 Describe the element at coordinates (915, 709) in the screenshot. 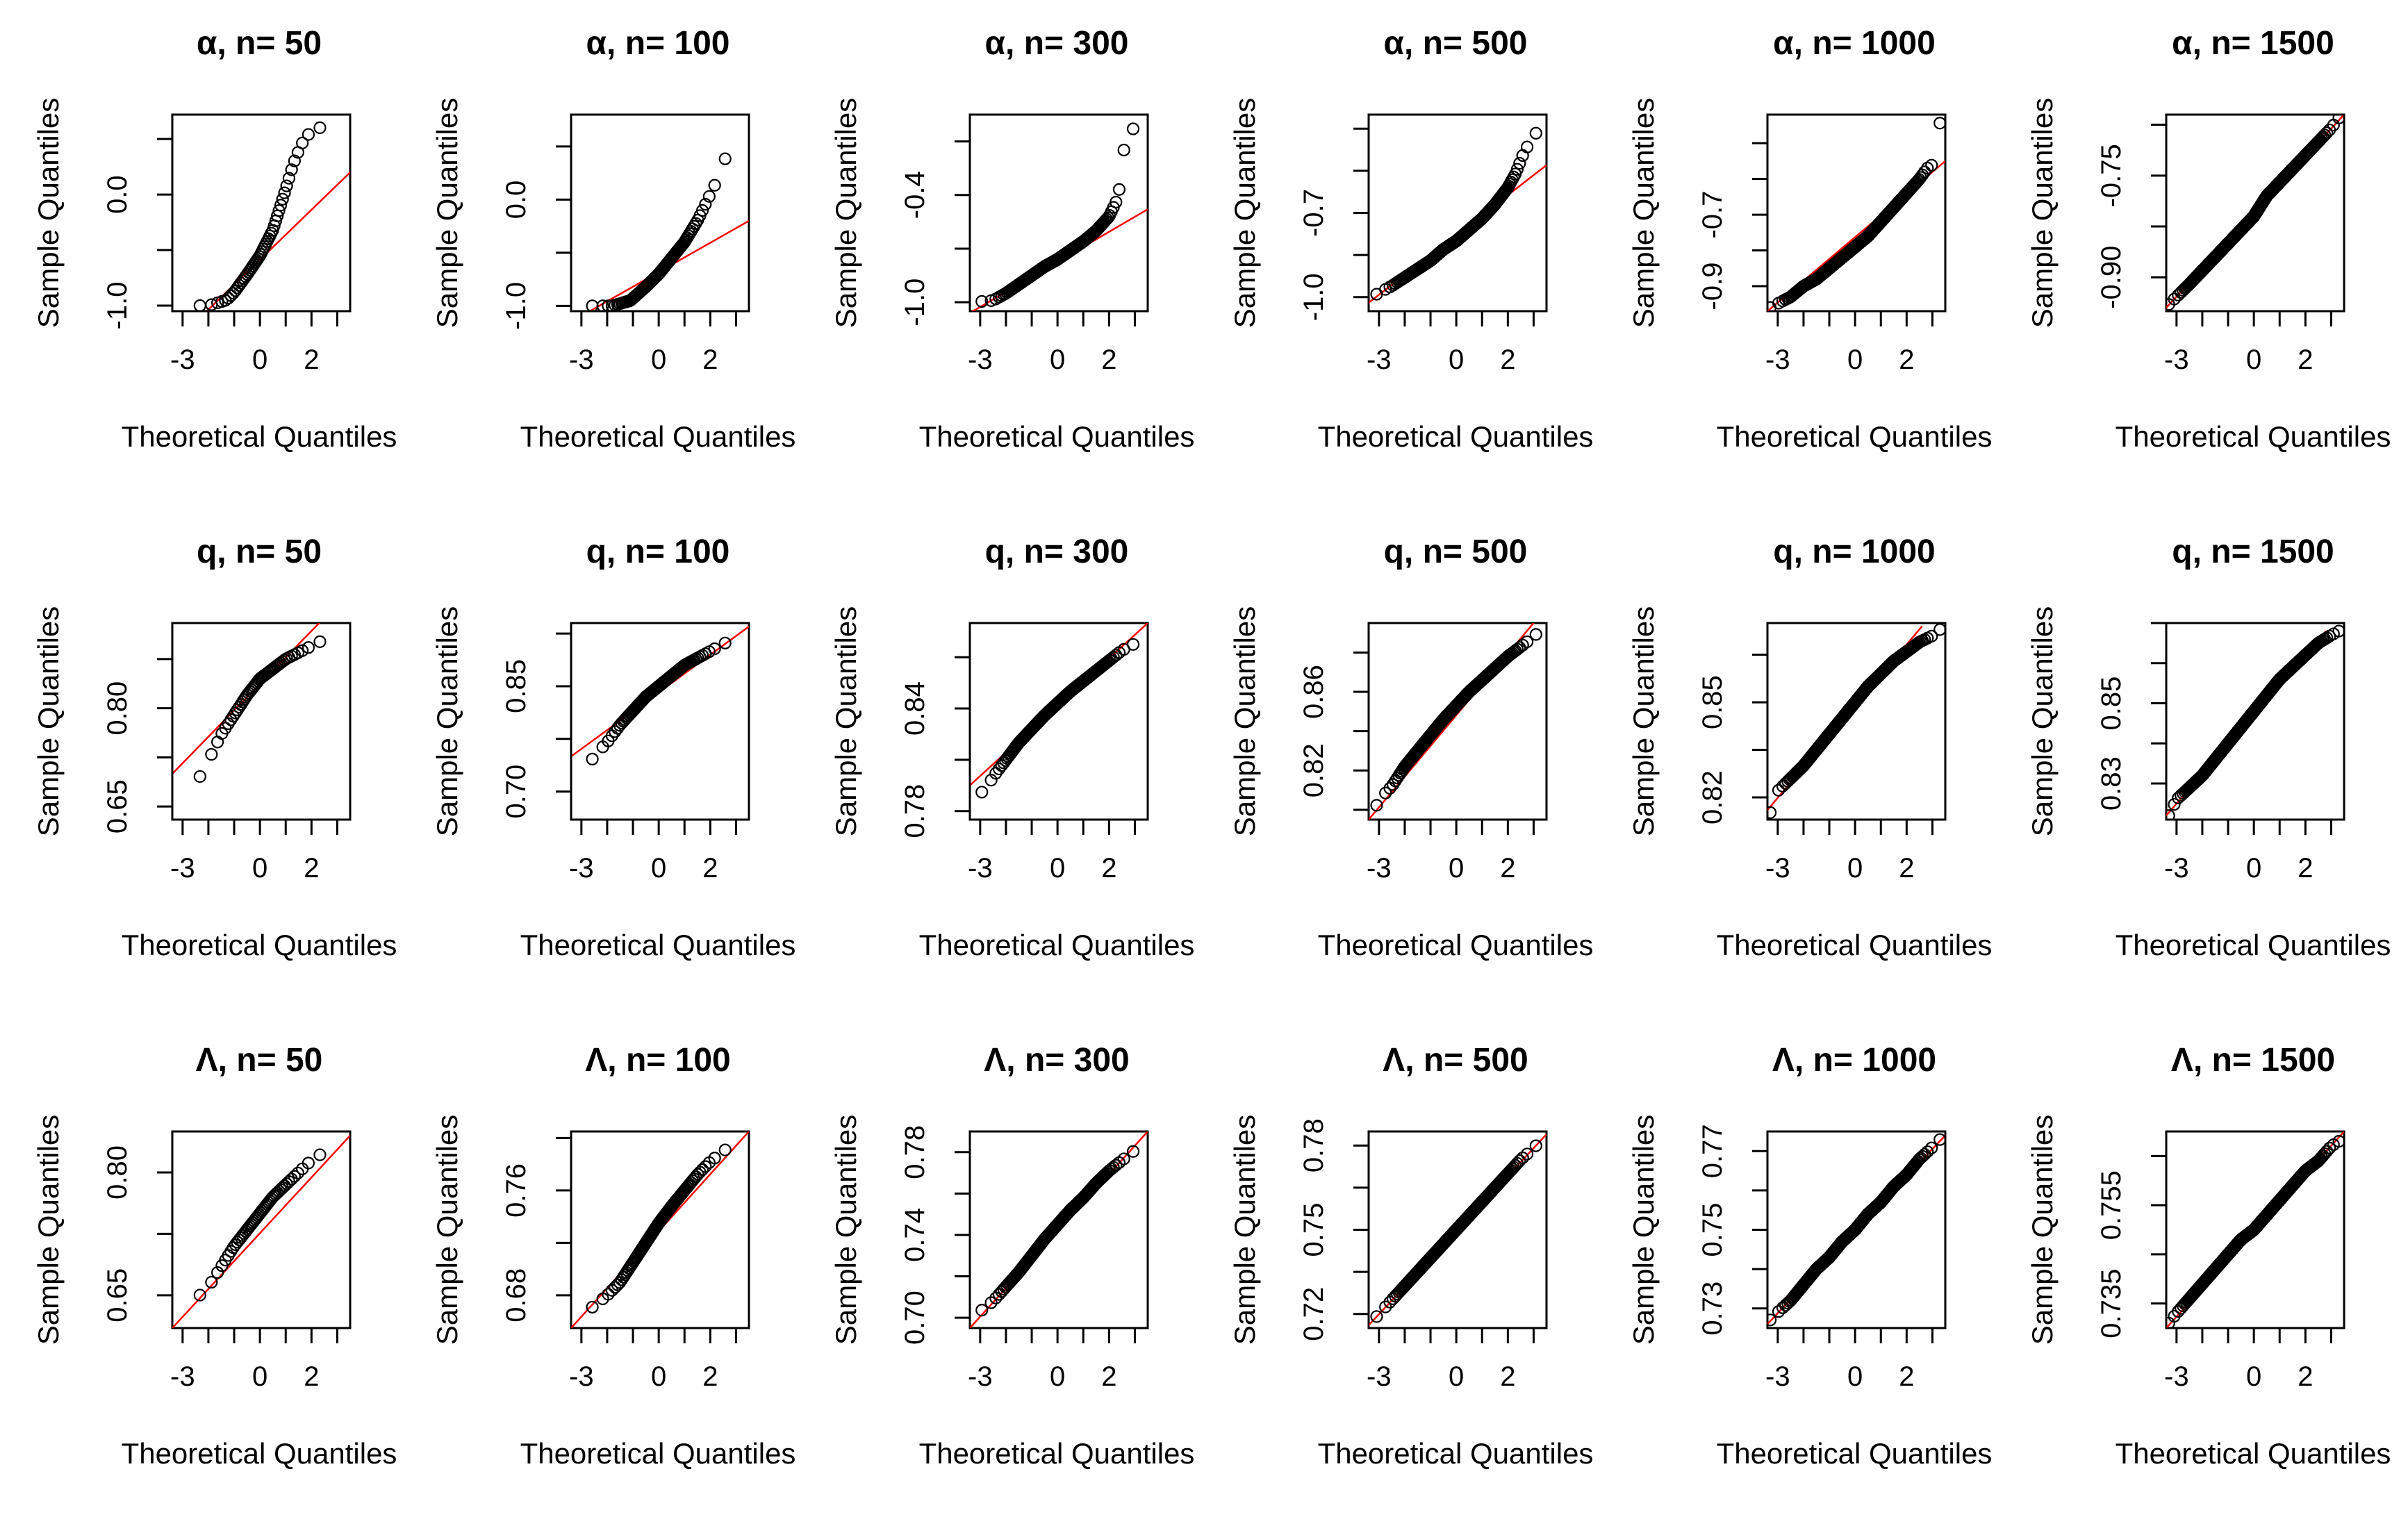

I see `y-tick-label: 0.84` at that location.